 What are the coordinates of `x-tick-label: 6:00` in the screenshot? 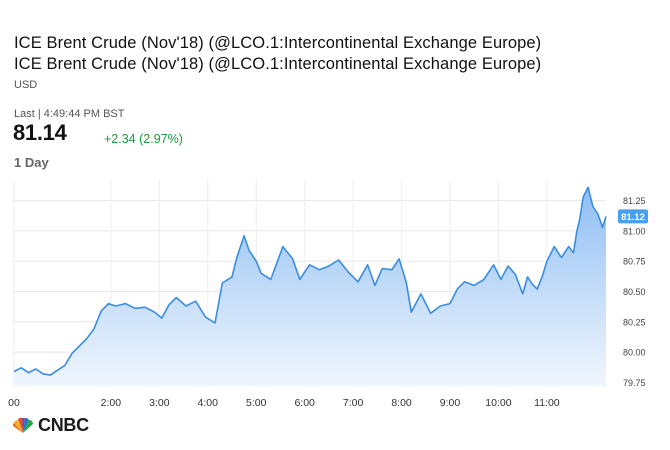 It's located at (304, 403).